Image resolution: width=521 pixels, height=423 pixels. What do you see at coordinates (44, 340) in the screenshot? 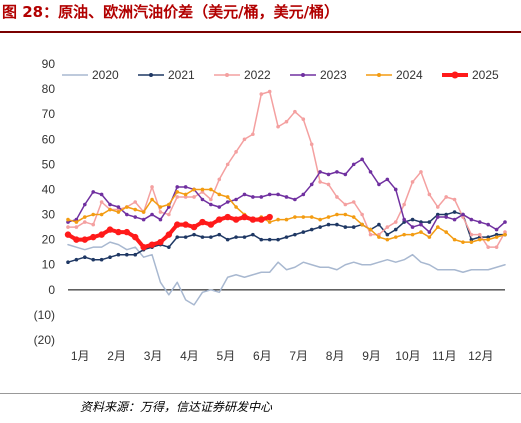
I see `y-tick-label: (20)` at bounding box center [44, 340].